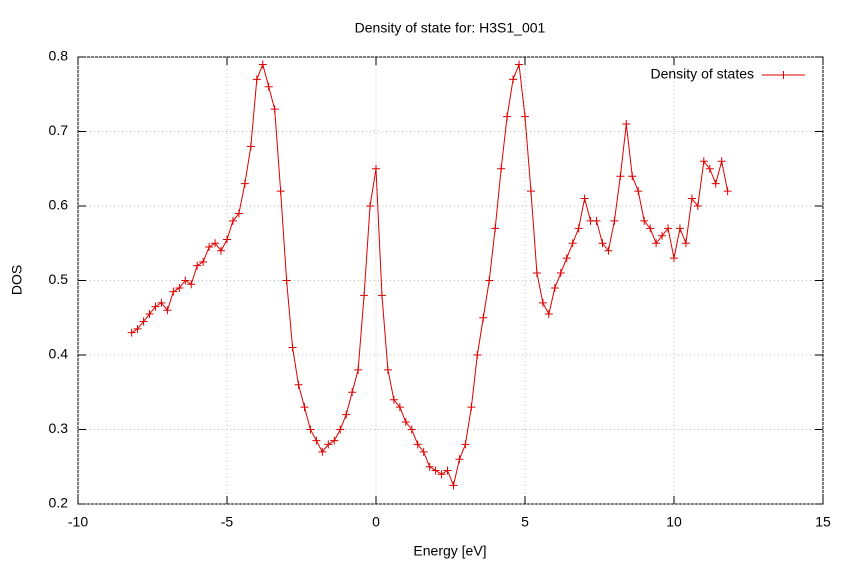 This screenshot has width=850, height=571. What do you see at coordinates (59, 279) in the screenshot?
I see `y-tick-label: 0.5` at bounding box center [59, 279].